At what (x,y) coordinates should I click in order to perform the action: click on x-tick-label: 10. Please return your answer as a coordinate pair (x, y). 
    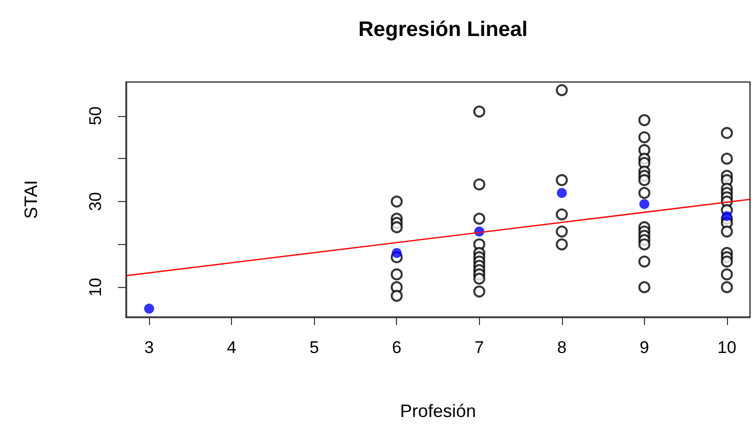
    Looking at the image, I should click on (726, 347).